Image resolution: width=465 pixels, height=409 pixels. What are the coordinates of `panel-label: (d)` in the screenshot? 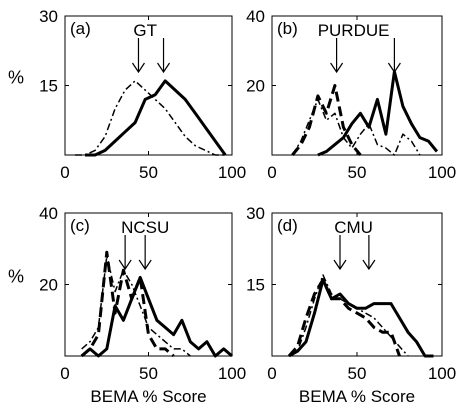 It's located at (287, 225).